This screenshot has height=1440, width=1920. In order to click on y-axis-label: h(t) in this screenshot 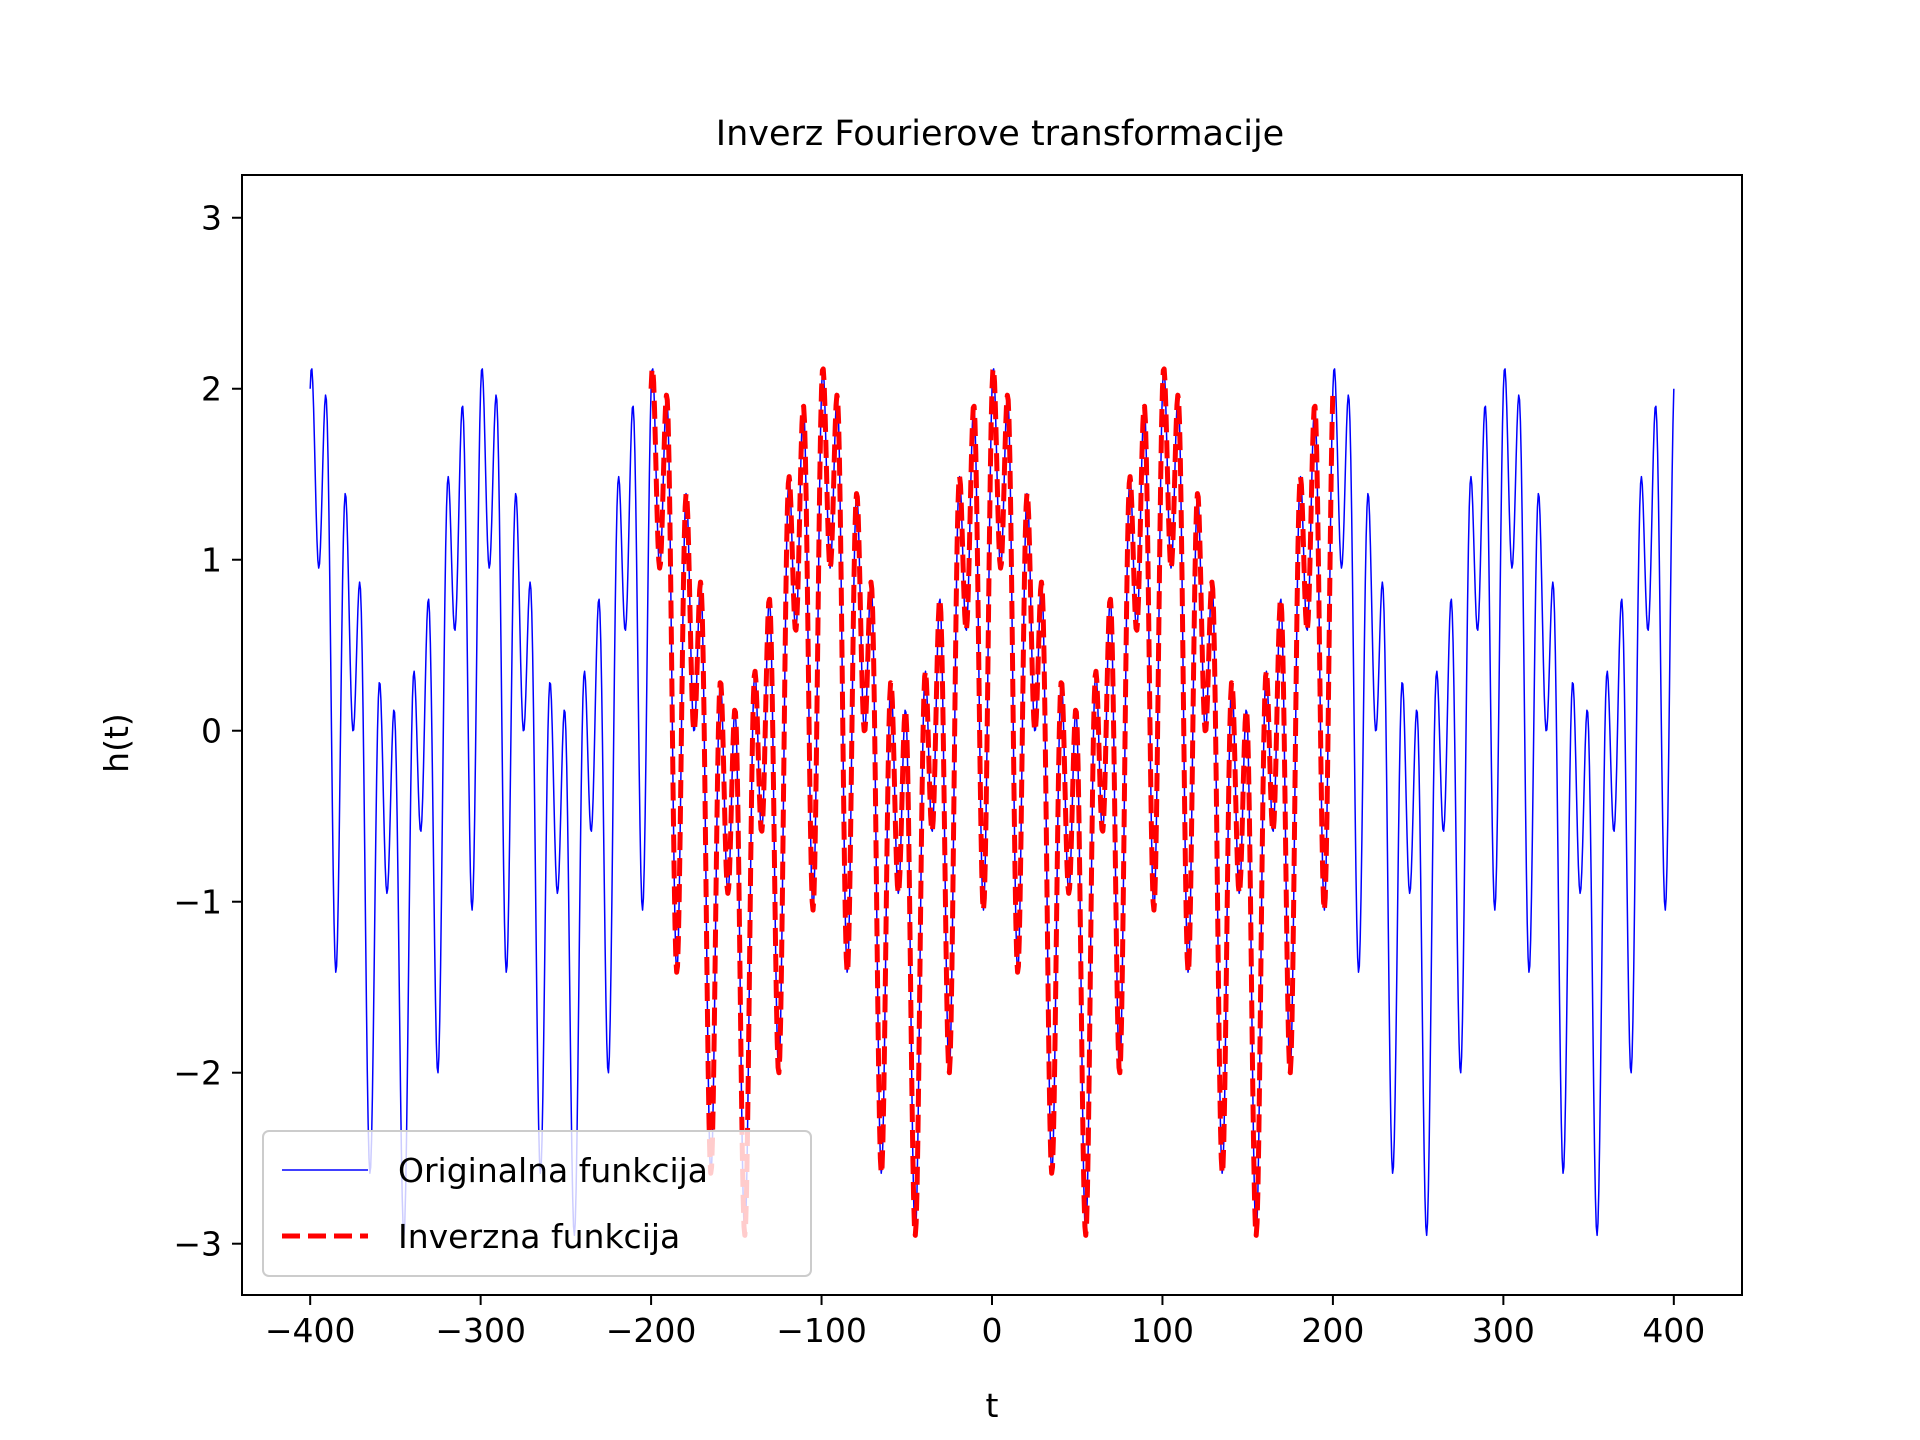, I will do `click(116, 743)`.